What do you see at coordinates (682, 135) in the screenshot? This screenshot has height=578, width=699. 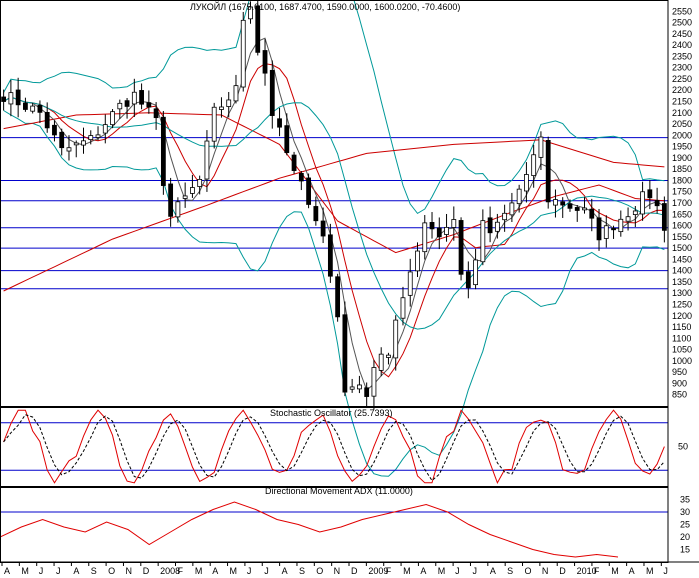 I see `price-tick-label: 2000` at bounding box center [682, 135].